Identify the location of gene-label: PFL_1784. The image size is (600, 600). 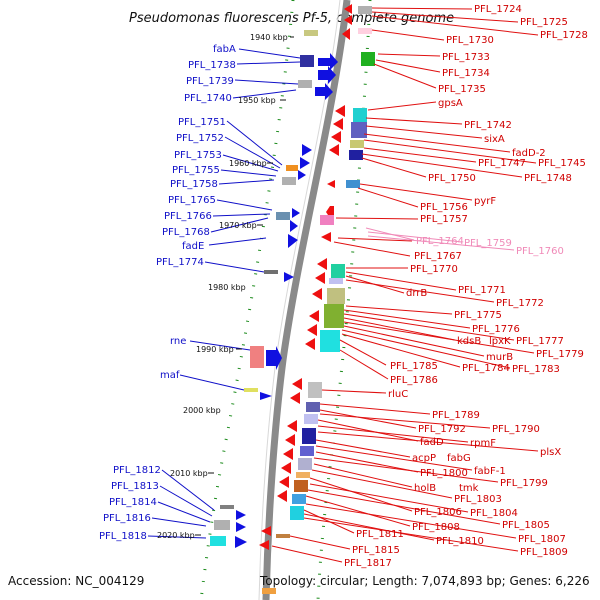
(486, 368).